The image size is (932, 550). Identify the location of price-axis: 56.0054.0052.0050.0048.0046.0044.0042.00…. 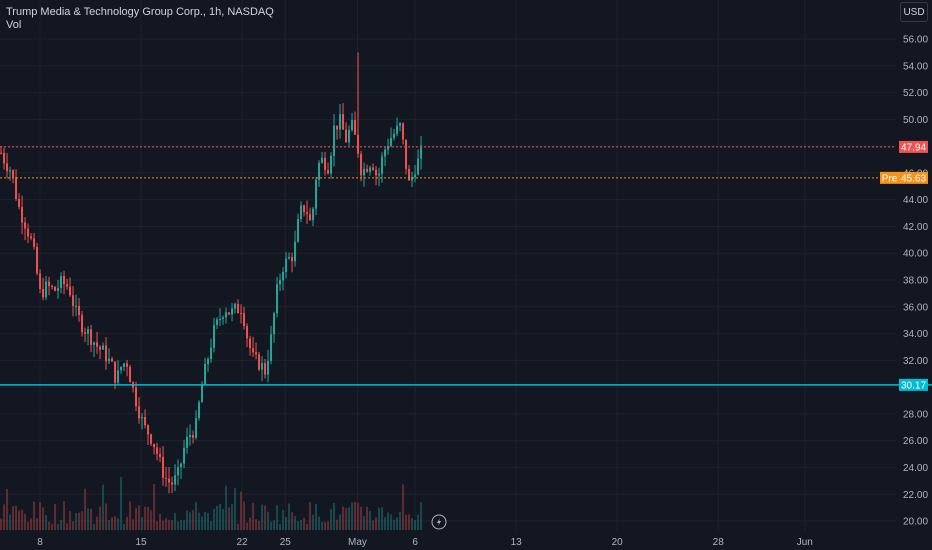
(915, 281).